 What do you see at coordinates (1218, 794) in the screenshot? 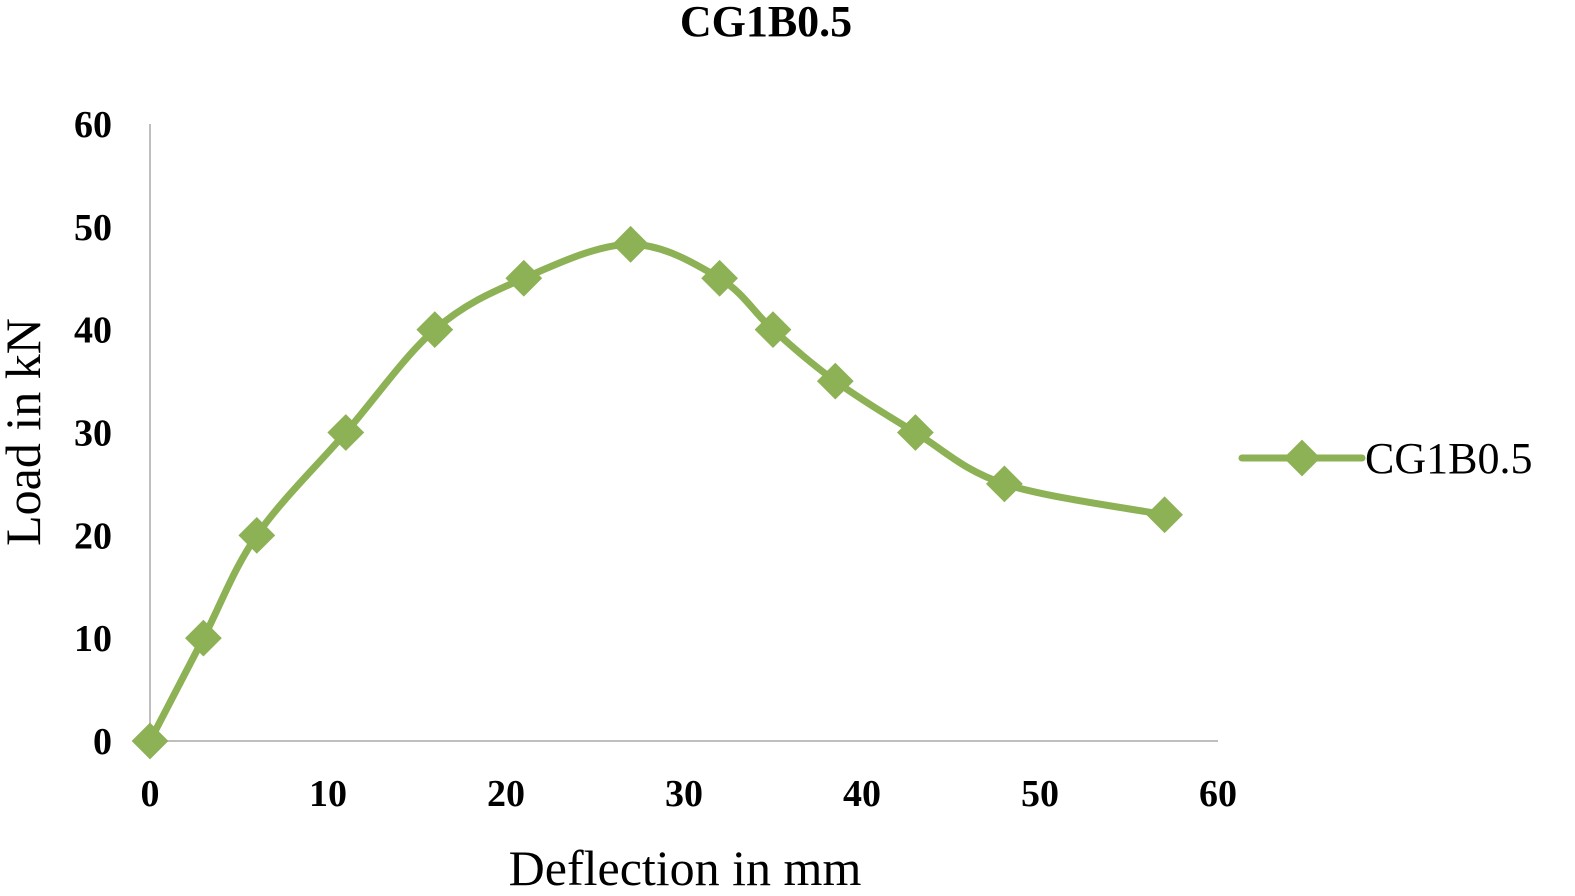
I see `x-tick-label: 60` at bounding box center [1218, 794].